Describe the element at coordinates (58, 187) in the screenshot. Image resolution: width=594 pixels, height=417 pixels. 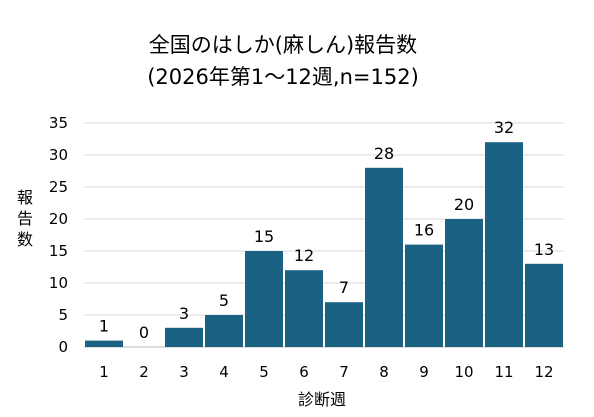
I see `y-tick-label: 25` at that location.